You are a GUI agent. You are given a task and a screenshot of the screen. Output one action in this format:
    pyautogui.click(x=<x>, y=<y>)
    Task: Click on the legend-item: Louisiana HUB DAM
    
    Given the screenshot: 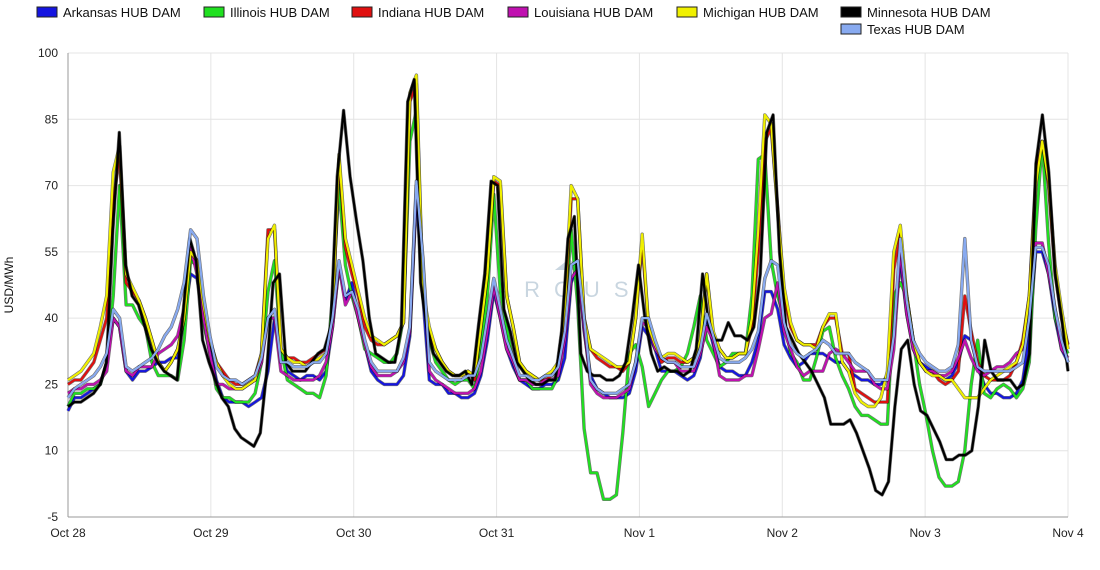 What is the action you would take?
    pyautogui.click(x=580, y=12)
    